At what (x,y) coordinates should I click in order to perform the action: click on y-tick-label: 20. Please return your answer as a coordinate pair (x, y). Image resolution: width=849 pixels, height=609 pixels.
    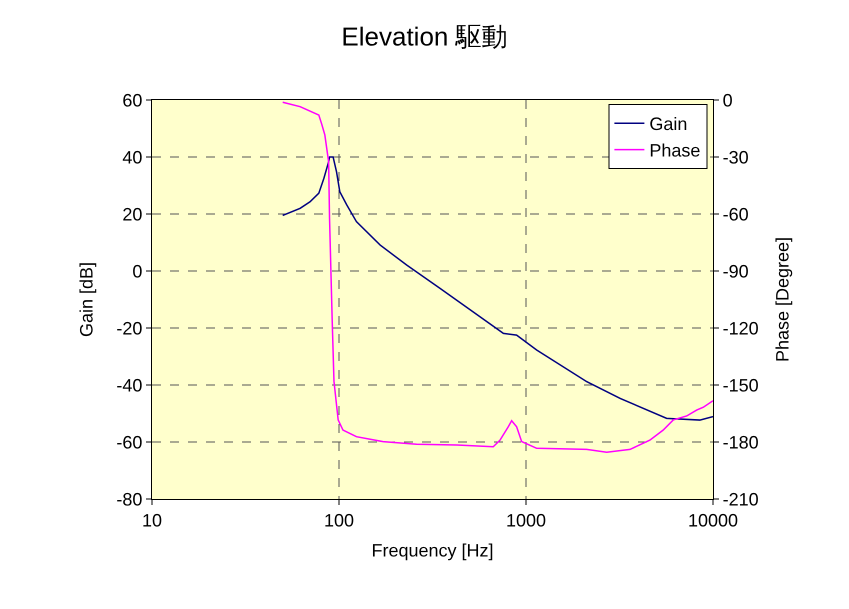
    Looking at the image, I should click on (132, 214).